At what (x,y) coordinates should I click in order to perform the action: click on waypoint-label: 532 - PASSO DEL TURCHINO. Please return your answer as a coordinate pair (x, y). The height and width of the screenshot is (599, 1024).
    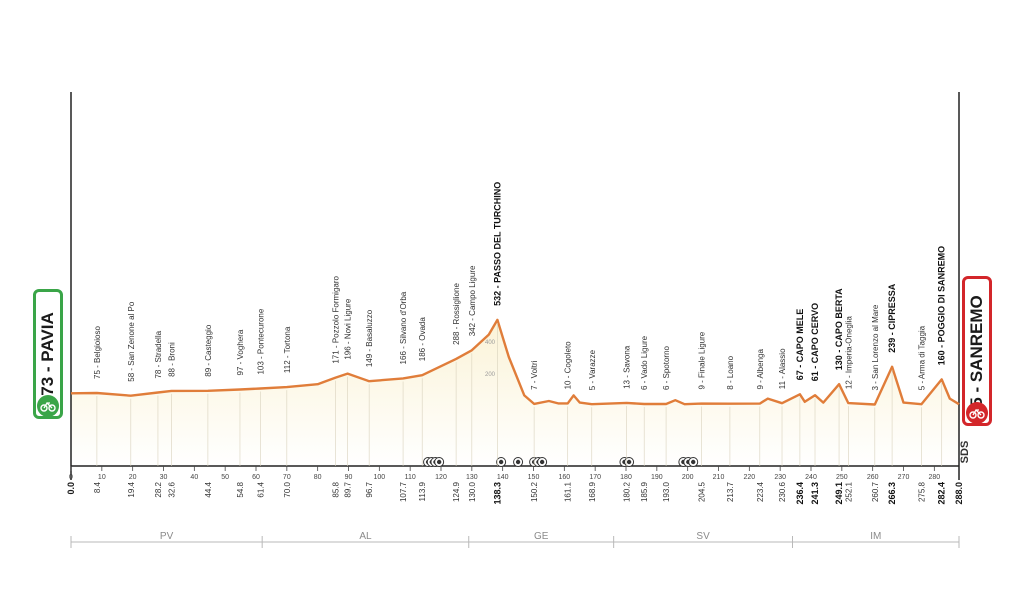
    Looking at the image, I should click on (497, 244).